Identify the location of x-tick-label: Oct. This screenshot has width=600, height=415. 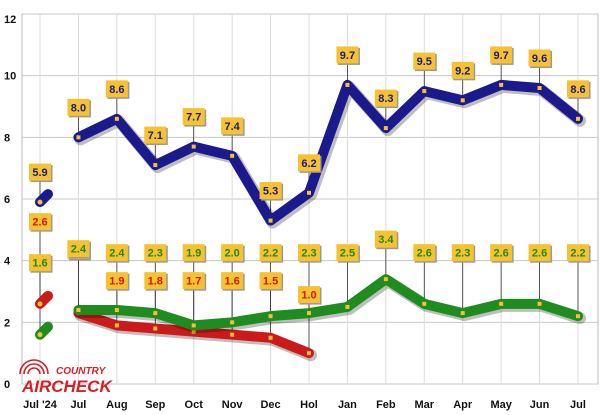
(194, 405).